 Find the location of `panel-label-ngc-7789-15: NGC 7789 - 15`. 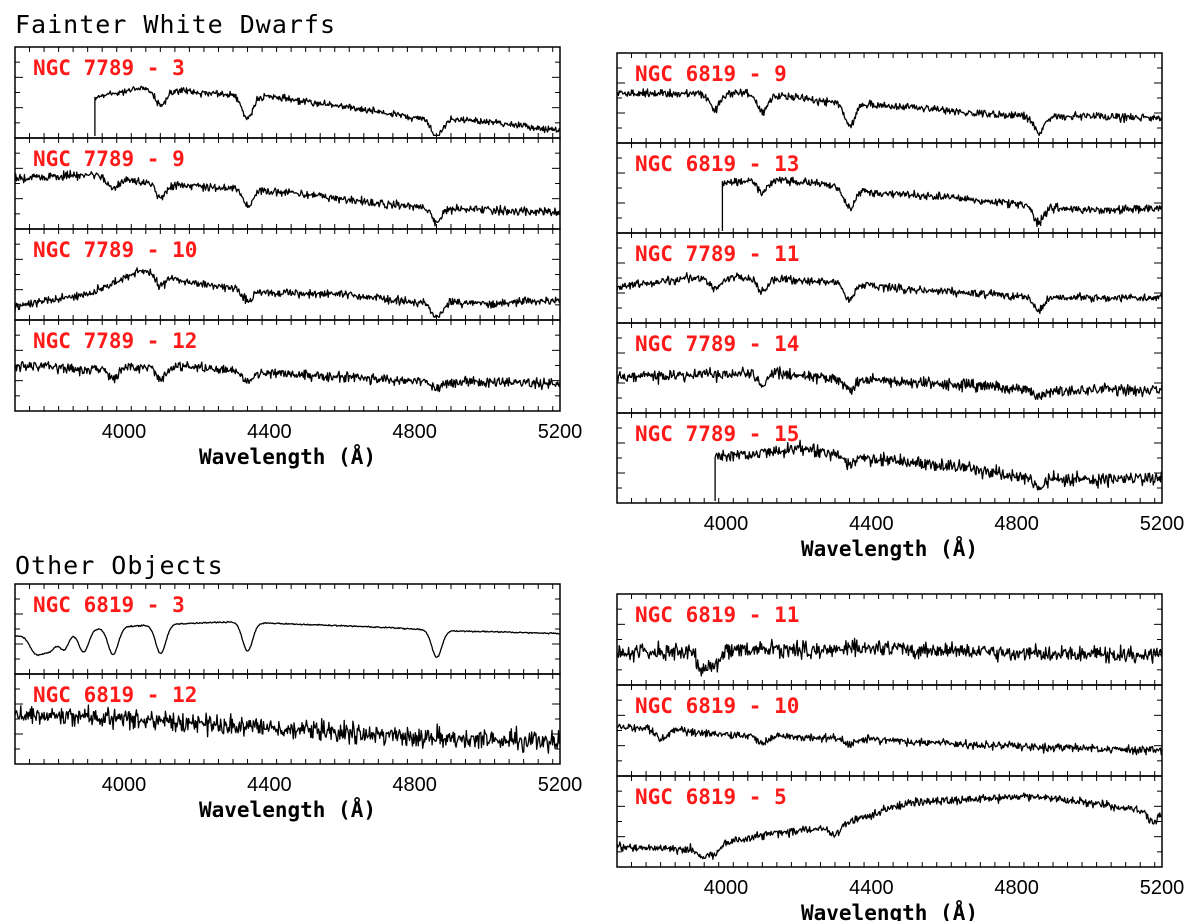

panel-label-ngc-7789-15: NGC 7789 - 15 is located at coordinates (717, 434).